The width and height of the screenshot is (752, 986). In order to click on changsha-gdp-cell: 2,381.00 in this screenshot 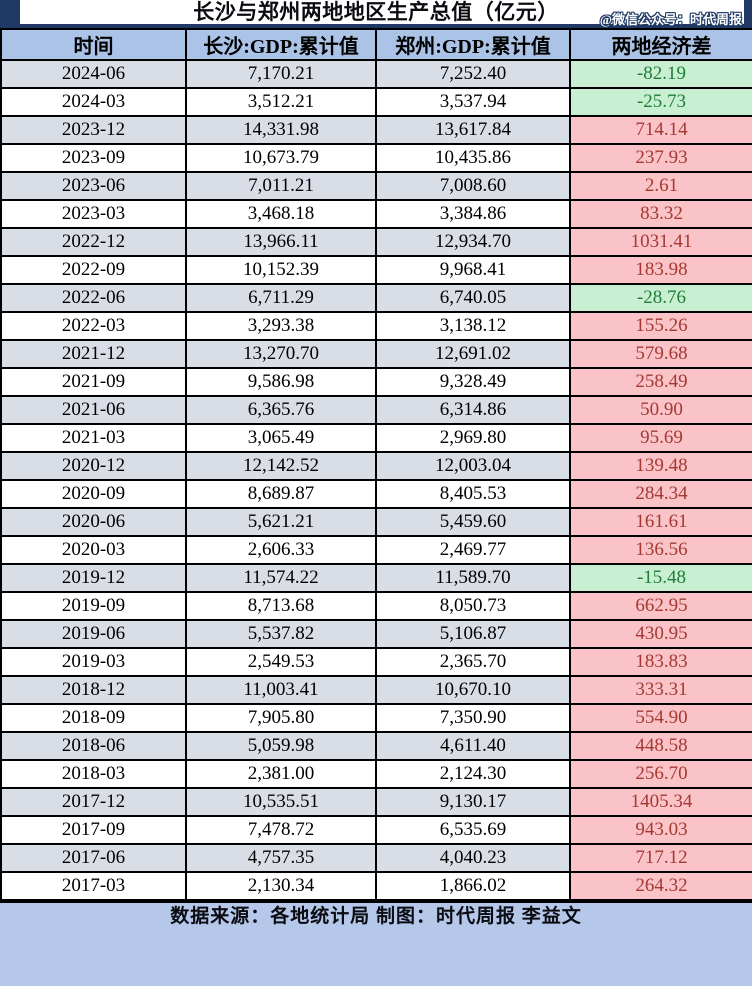, I will do `click(281, 774)`.